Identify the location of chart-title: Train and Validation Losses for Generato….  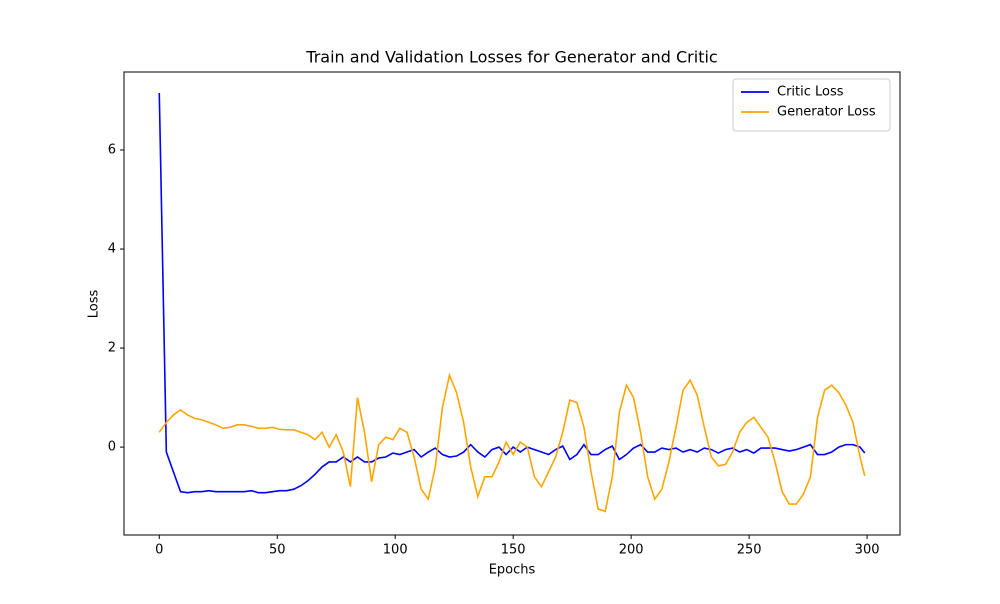
(511, 57).